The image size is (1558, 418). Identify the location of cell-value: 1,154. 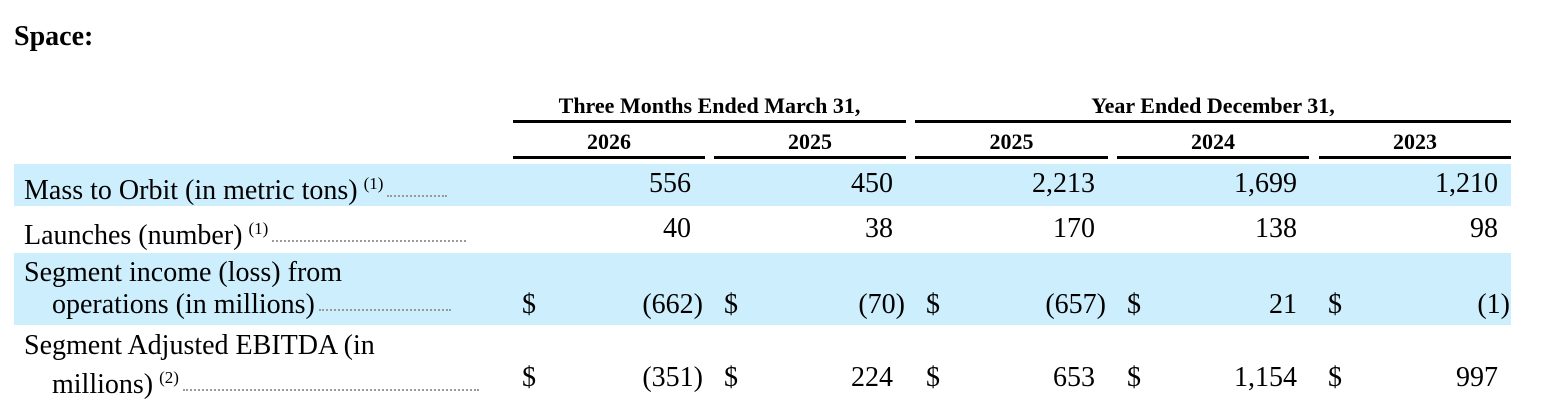
(1265, 377).